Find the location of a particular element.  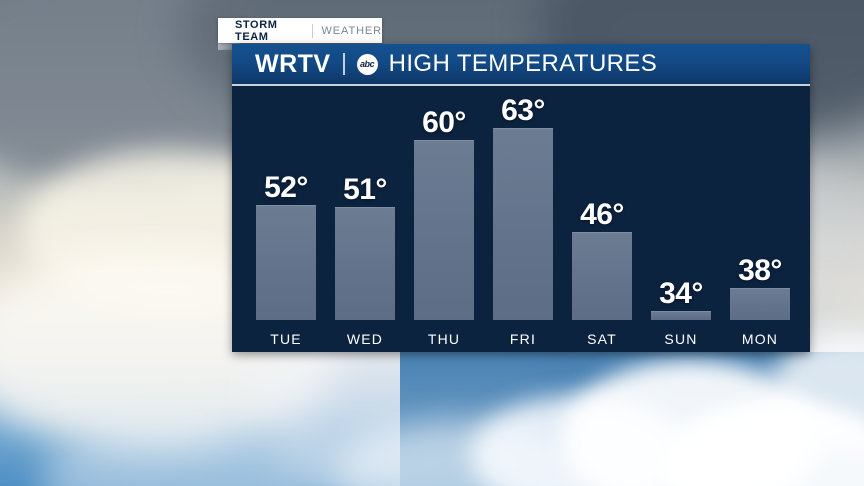

header-divider is located at coordinates (343, 64).